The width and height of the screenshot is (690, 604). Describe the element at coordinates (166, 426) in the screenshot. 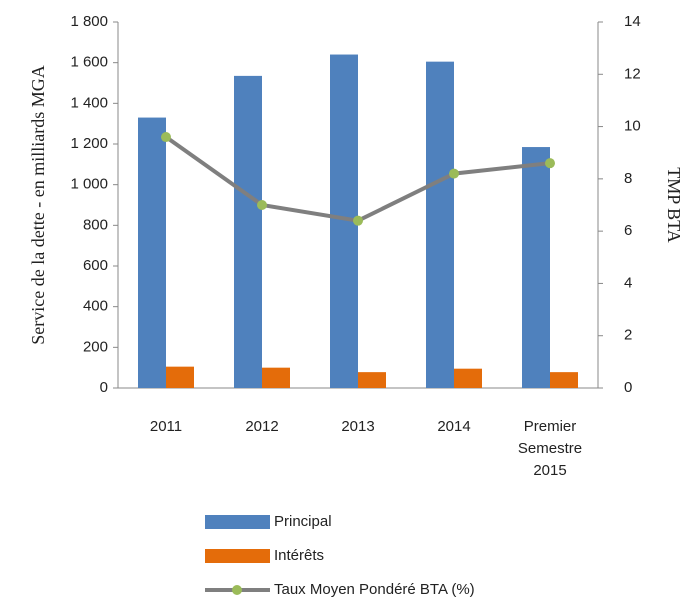

I see `x-tick-label: 2011` at that location.